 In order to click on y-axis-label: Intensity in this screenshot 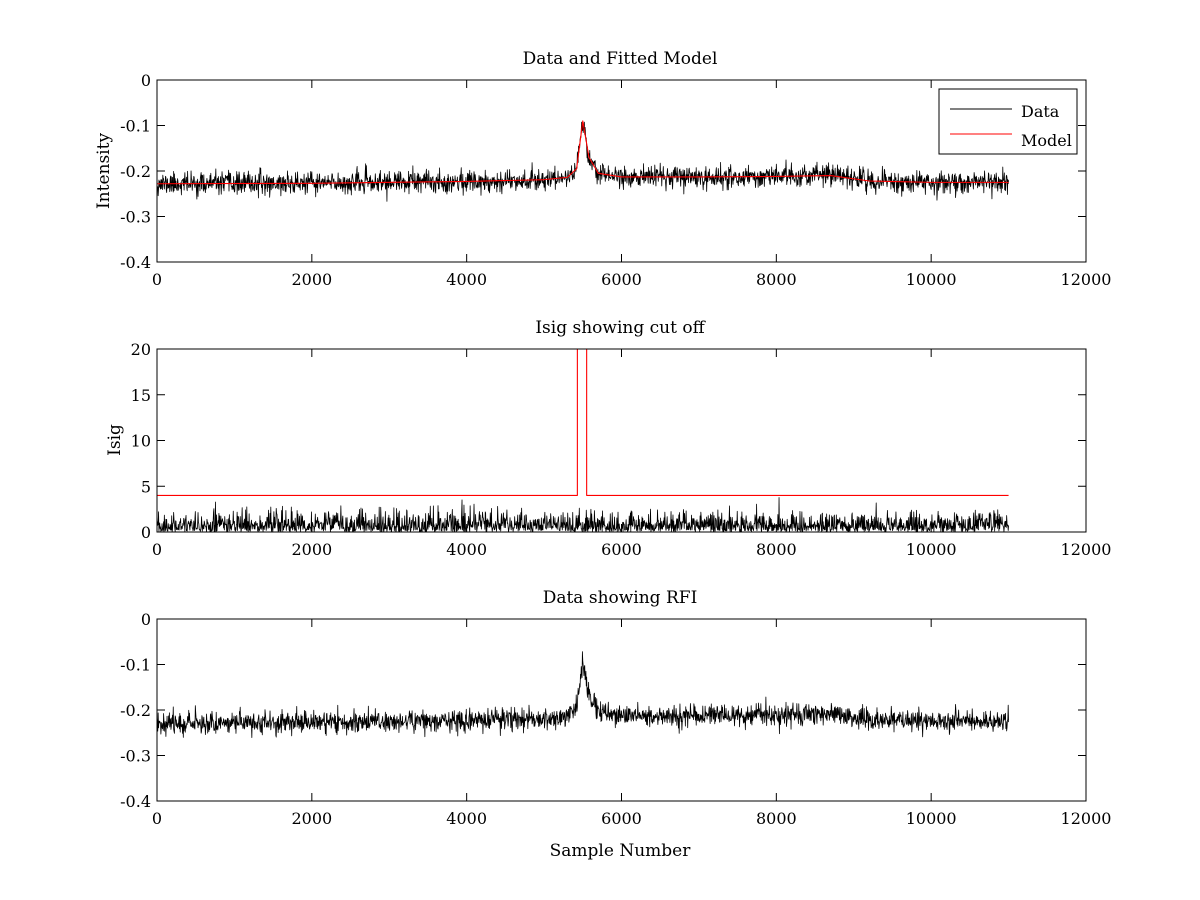, I will do `click(104, 171)`.